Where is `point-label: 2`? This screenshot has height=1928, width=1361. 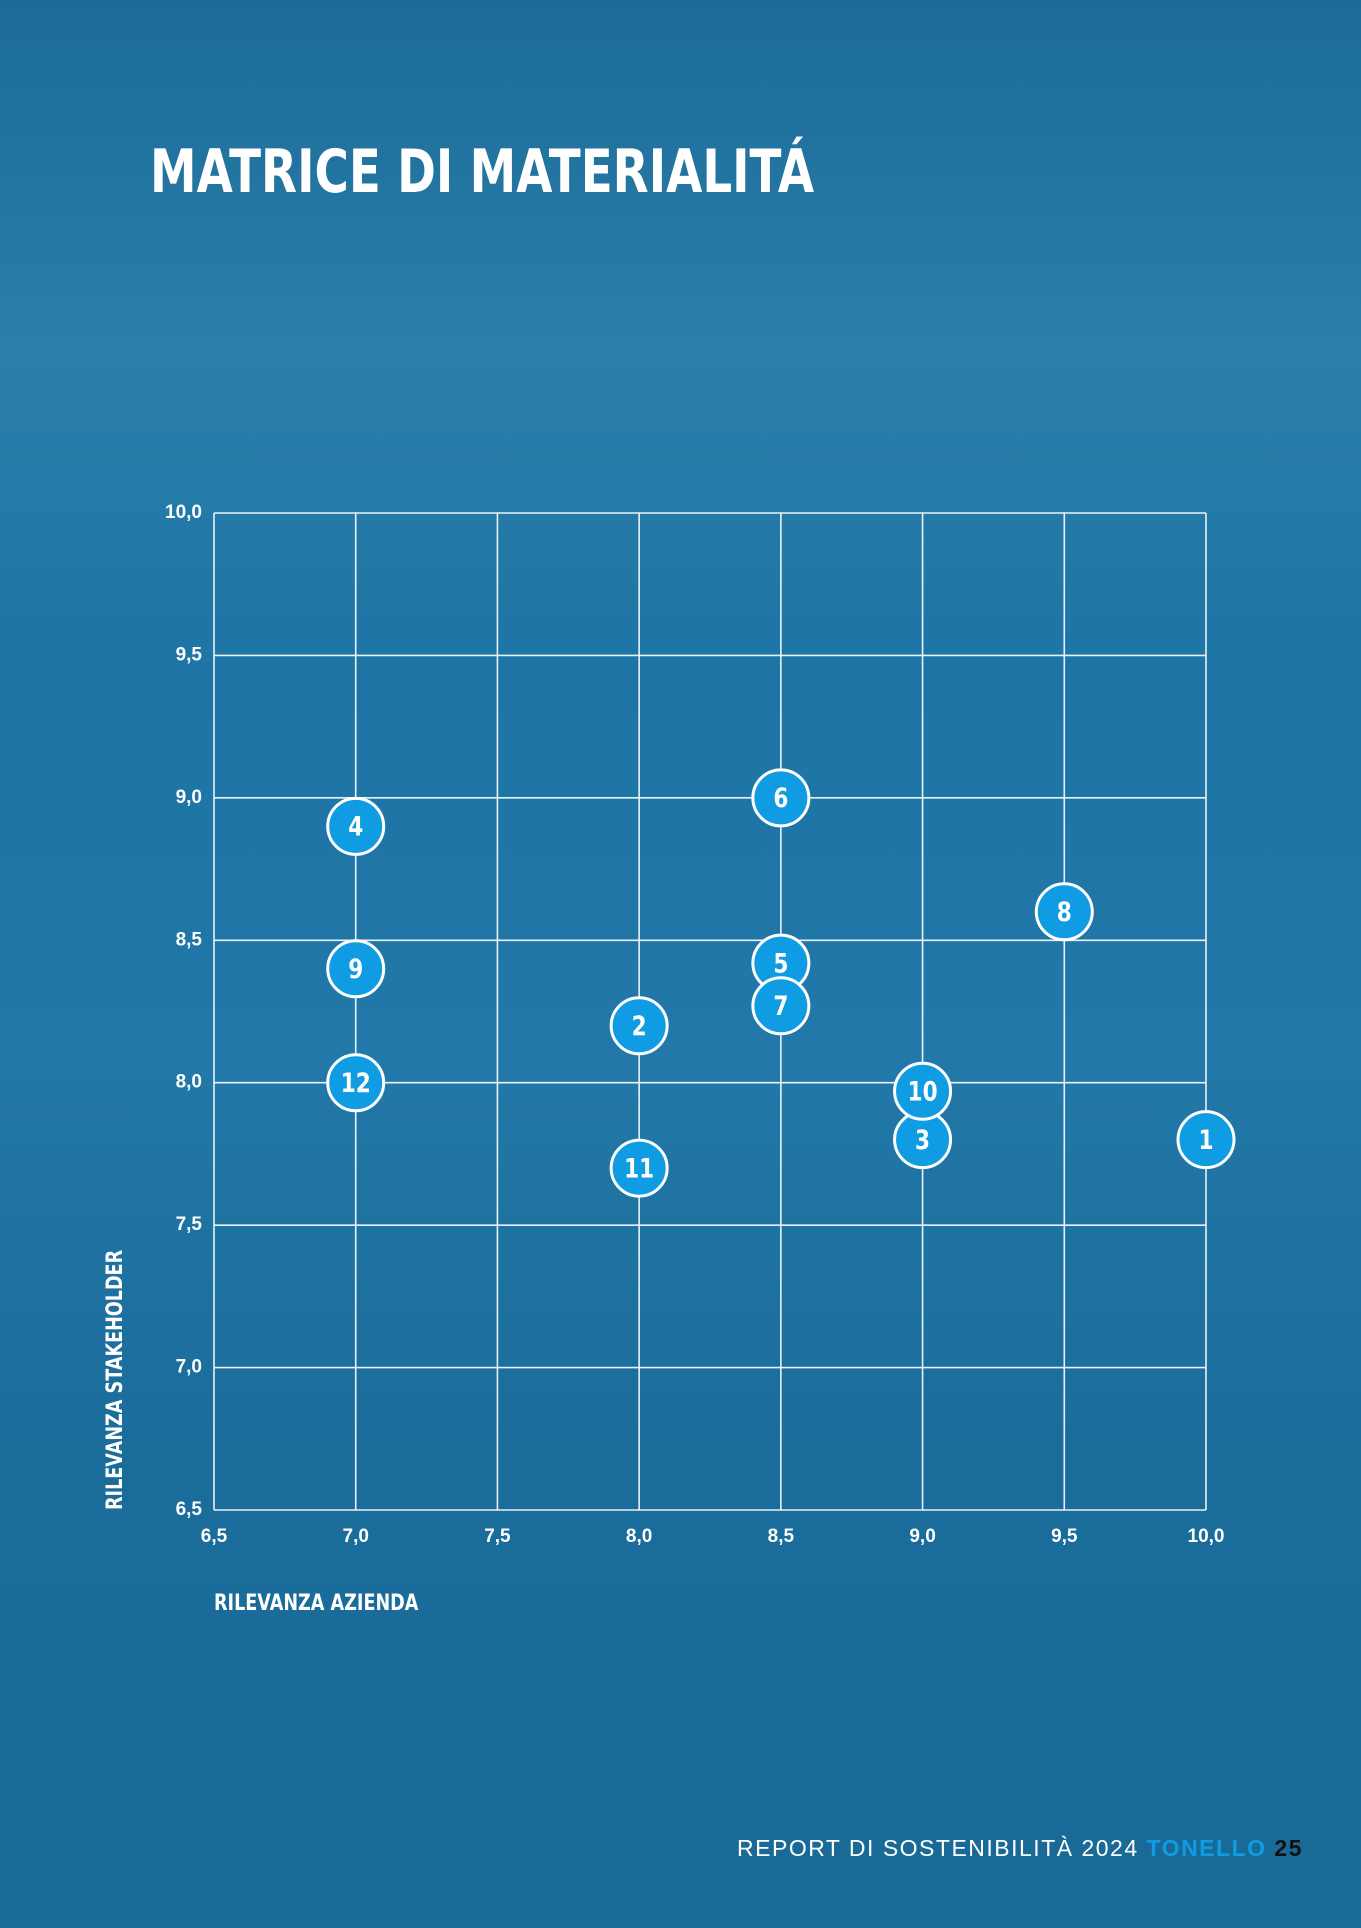 point-label: 2 is located at coordinates (639, 1026).